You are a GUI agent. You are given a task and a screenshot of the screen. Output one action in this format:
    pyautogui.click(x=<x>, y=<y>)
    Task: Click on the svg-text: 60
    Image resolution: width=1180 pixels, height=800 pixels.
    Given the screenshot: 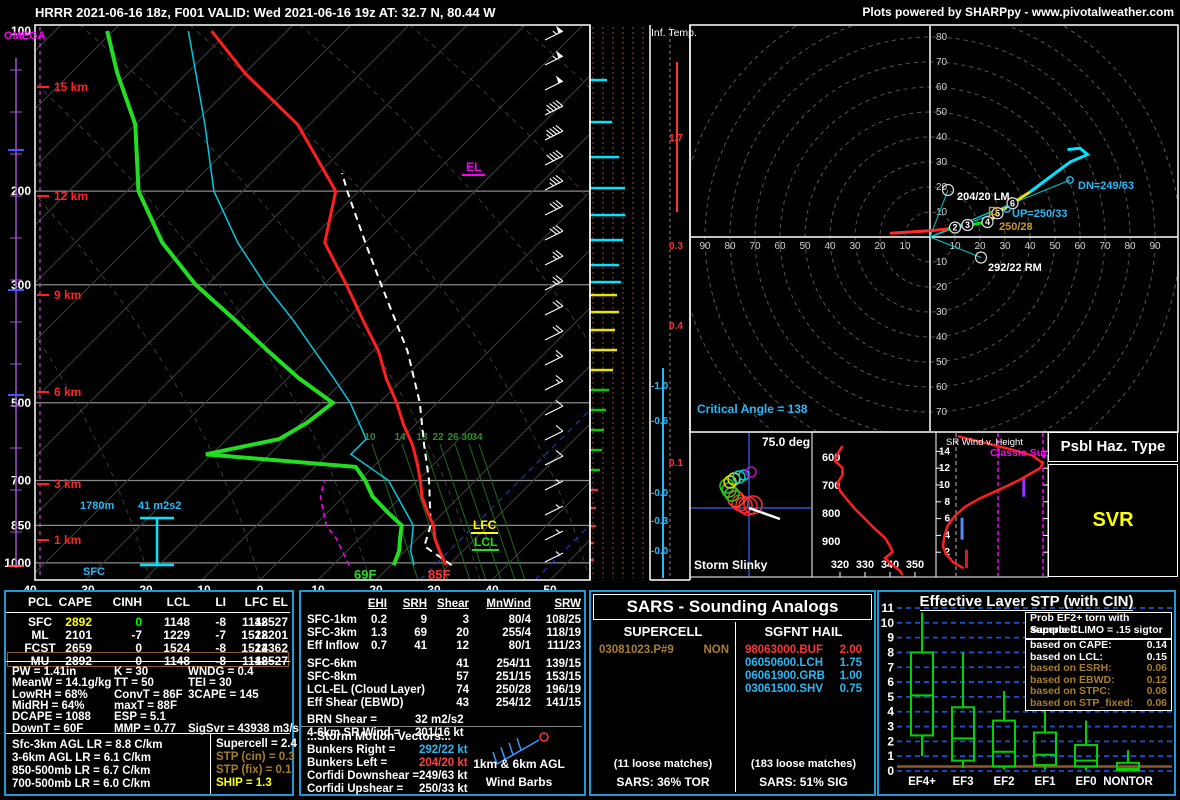 What is the action you would take?
    pyautogui.click(x=1080, y=246)
    